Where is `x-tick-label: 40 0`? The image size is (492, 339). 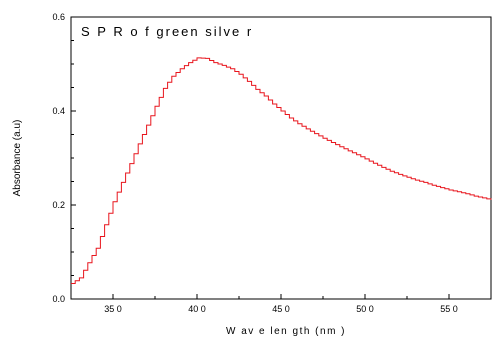
x-tick-label: 40 0 is located at coordinates (197, 309).